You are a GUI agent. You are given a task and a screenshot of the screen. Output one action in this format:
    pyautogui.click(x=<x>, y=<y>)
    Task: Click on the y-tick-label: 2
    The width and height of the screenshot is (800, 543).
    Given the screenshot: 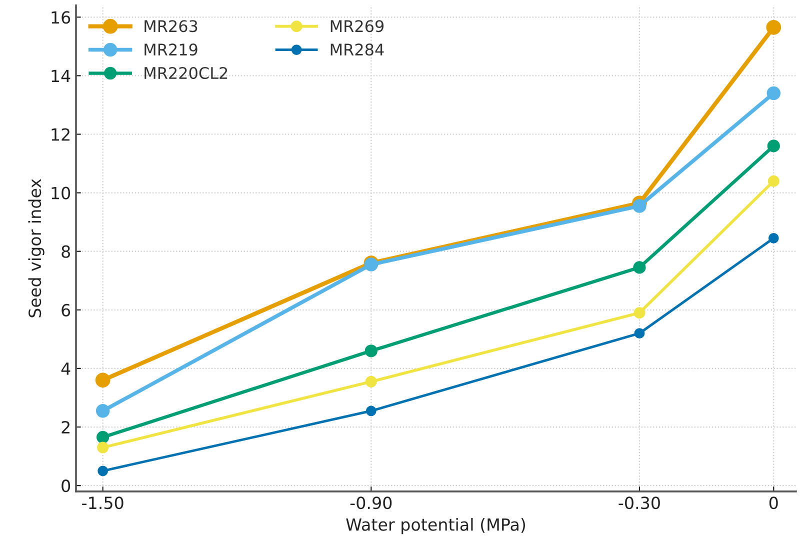 What is the action you would take?
    pyautogui.click(x=66, y=427)
    